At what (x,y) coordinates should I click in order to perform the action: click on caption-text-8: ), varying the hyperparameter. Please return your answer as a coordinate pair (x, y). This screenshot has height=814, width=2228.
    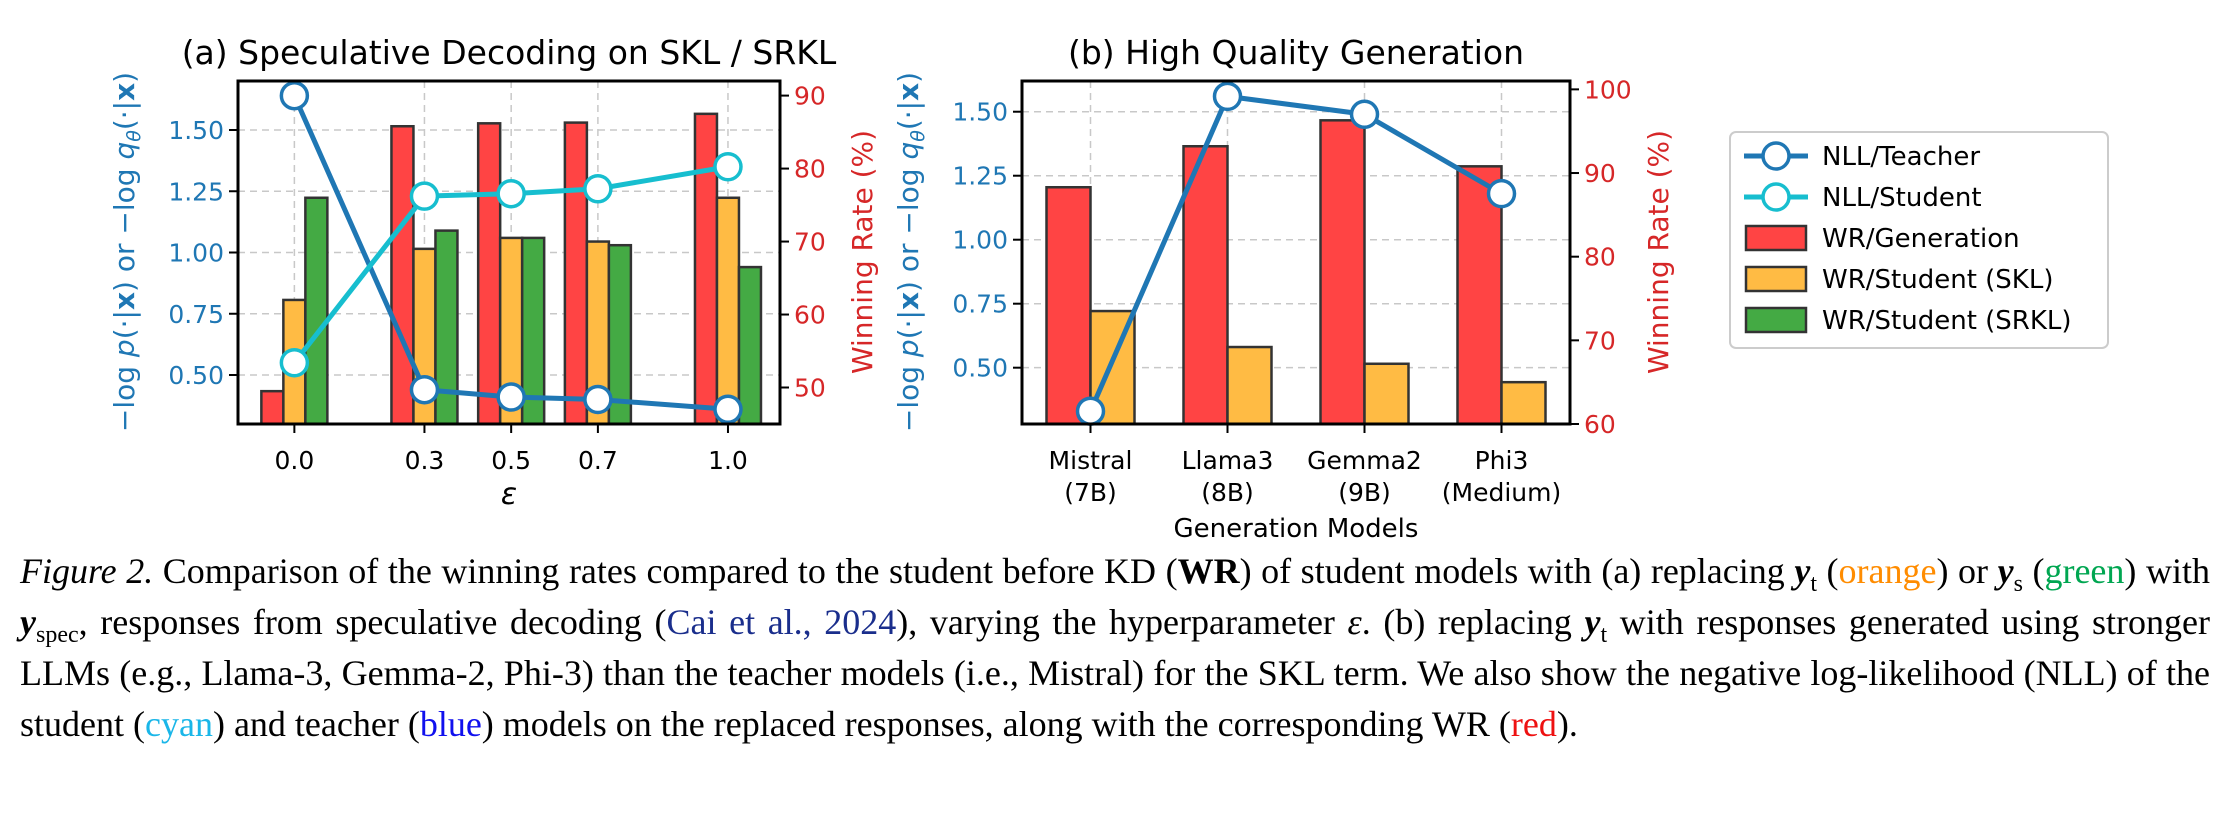
    Looking at the image, I should click on (1122, 622).